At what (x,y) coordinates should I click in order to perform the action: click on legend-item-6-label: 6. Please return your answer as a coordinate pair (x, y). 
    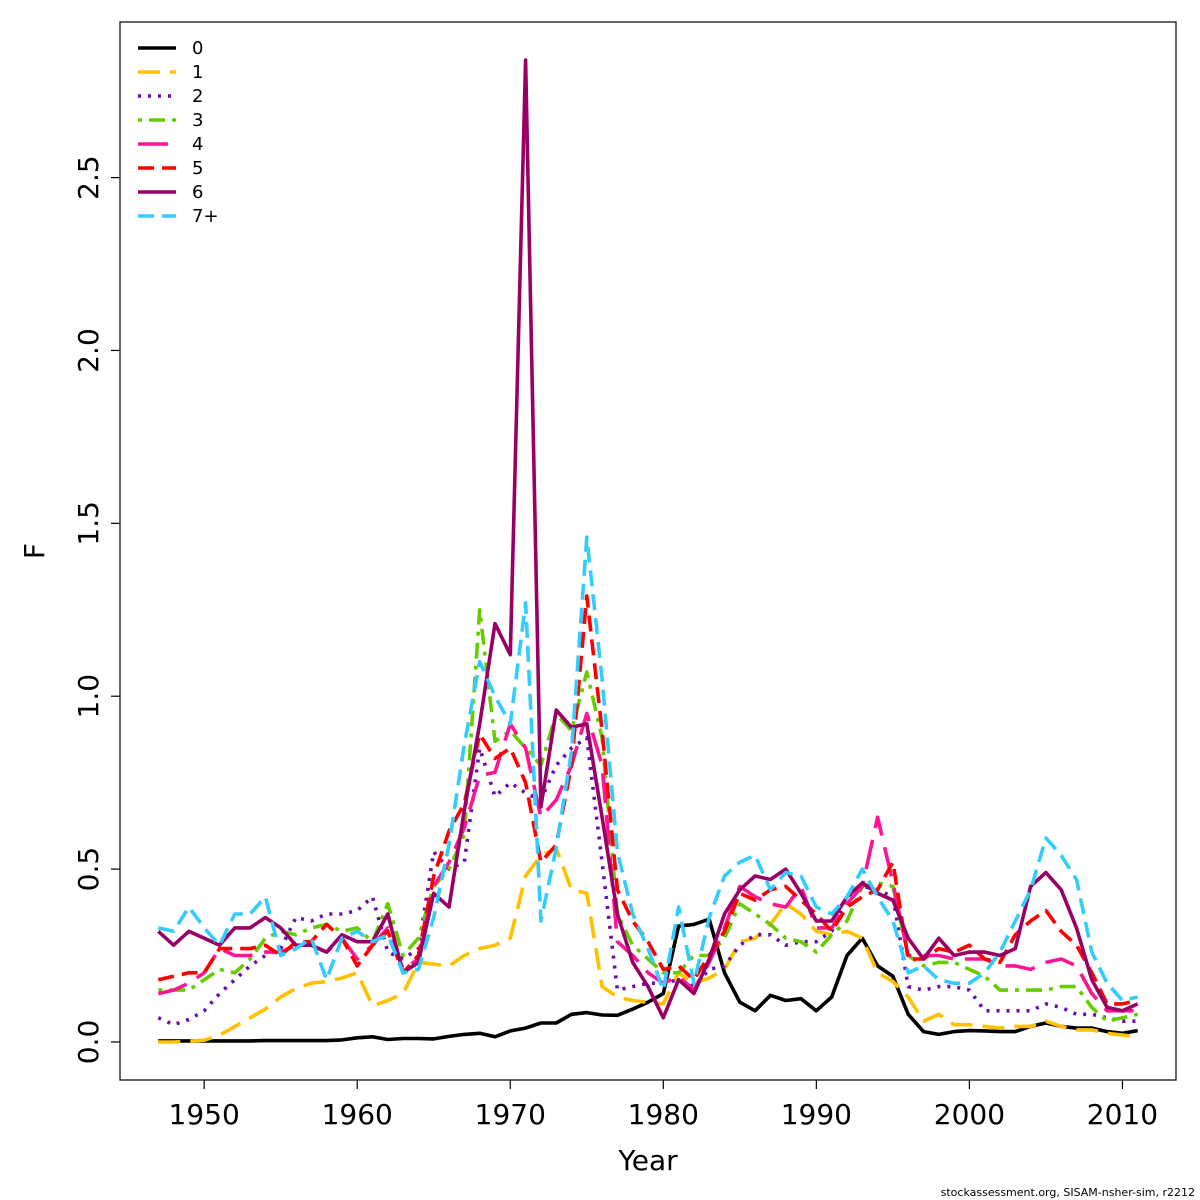
    Looking at the image, I should click on (197, 192).